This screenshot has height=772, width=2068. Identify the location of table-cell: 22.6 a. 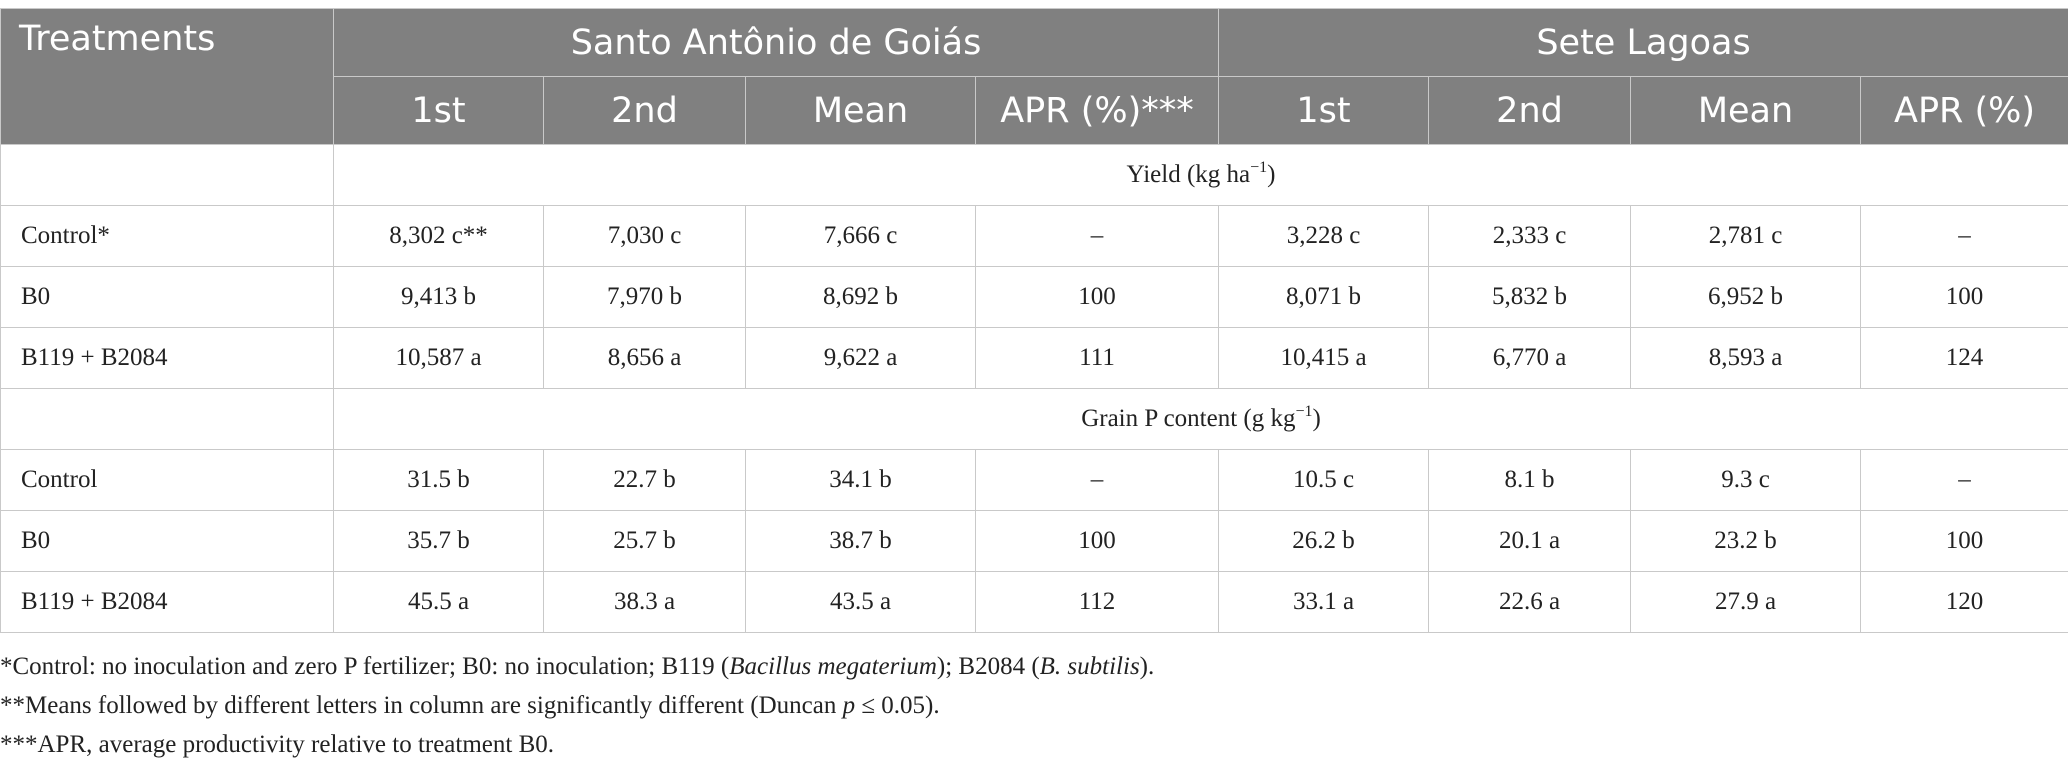
(1530, 602).